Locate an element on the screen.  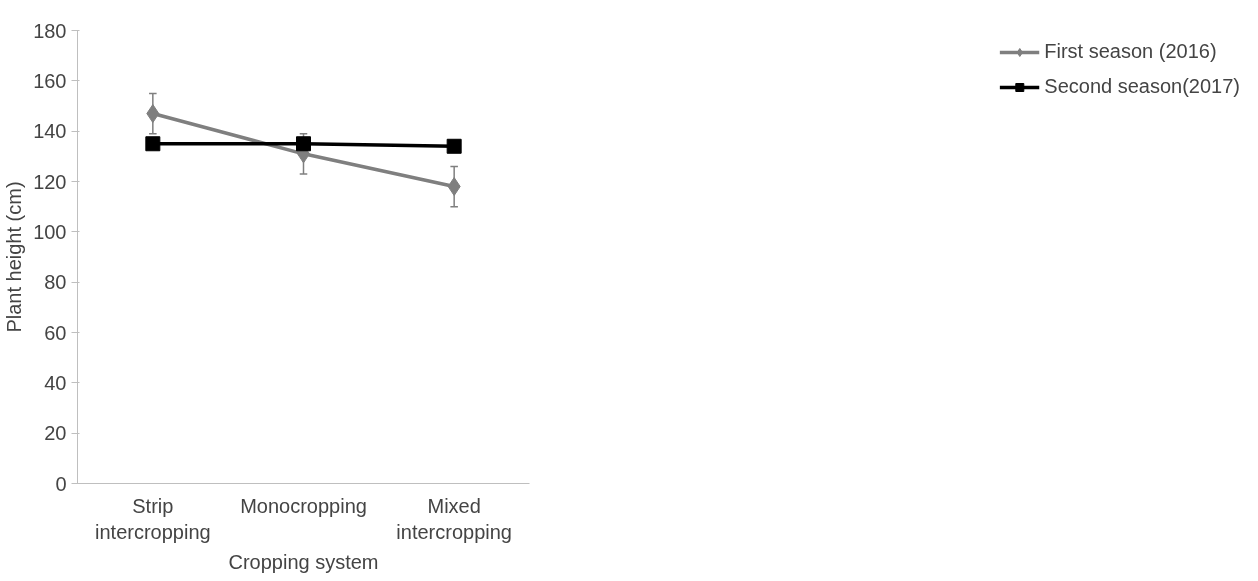
y-tick-label: 140 is located at coordinates (50, 131).